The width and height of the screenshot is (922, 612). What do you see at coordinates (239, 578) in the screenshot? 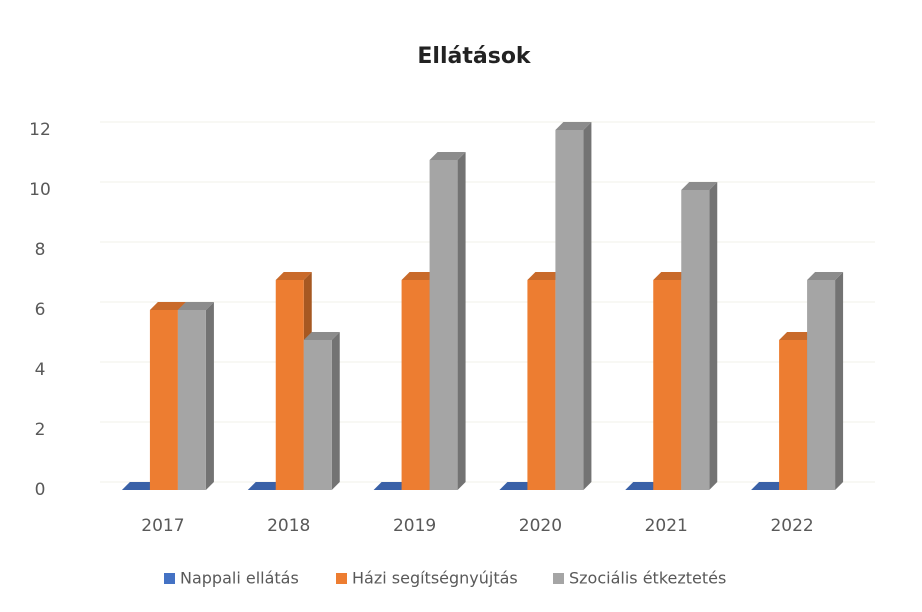
I see `legend-label: Nappali ellátás` at bounding box center [239, 578].